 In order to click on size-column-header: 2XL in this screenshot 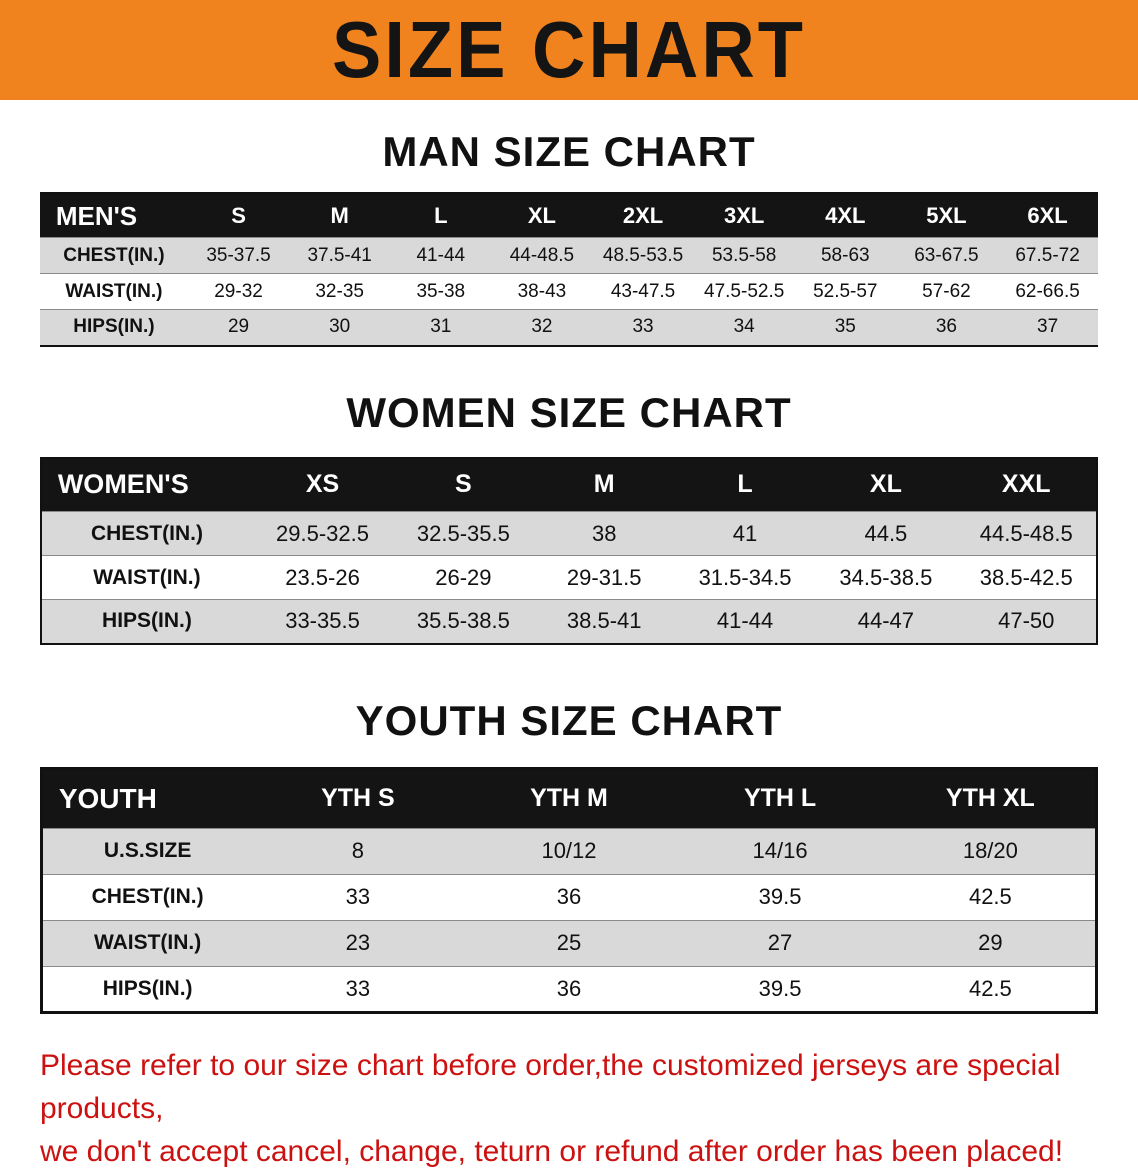, I will do `click(643, 215)`.